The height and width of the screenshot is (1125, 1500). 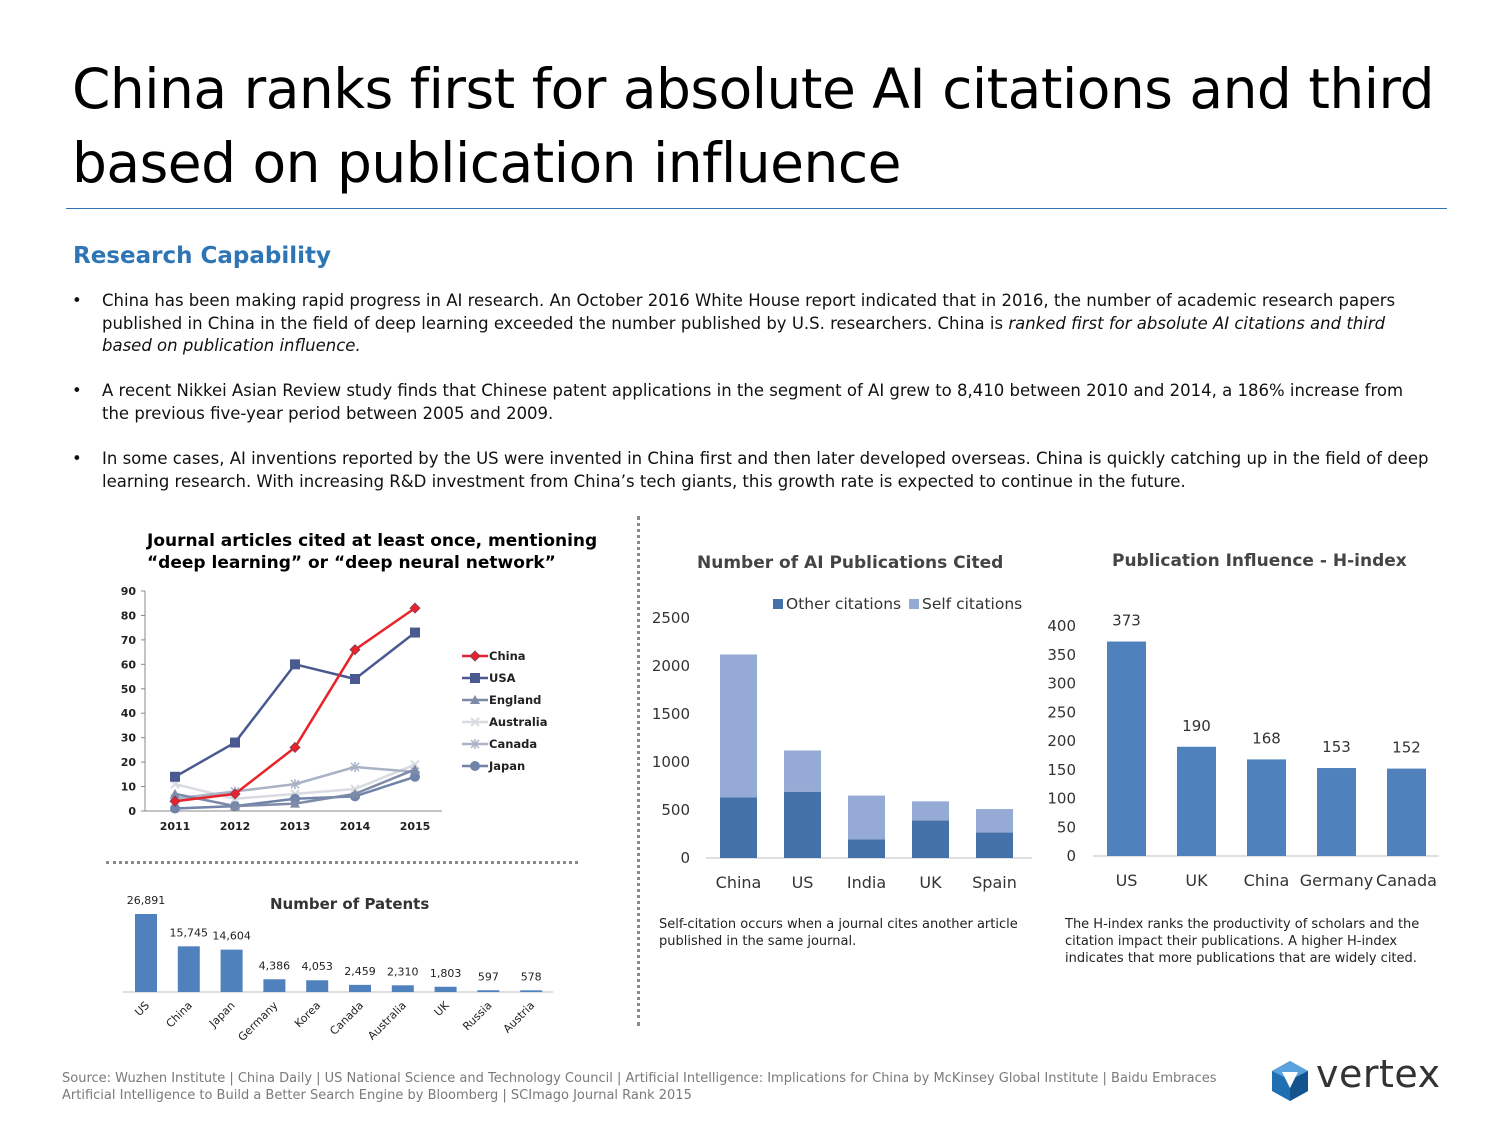 What do you see at coordinates (129, 640) in the screenshot?
I see `line-chart-y-tick-label: 70` at bounding box center [129, 640].